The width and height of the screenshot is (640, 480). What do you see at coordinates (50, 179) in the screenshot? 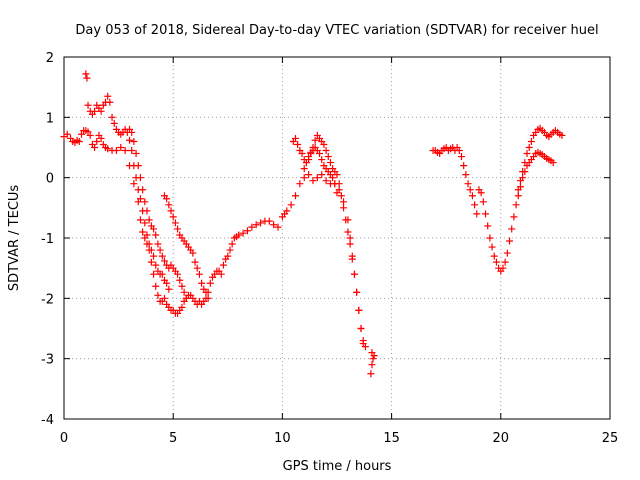
I see `y-tick-label: 0` at bounding box center [50, 179].